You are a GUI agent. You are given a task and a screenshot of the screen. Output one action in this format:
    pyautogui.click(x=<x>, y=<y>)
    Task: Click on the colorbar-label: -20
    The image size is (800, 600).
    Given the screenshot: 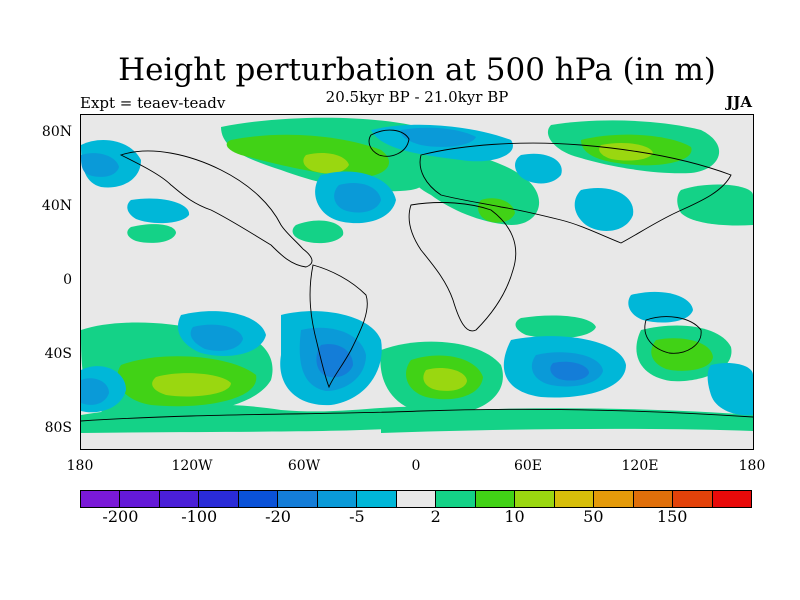 What is the action you would take?
    pyautogui.click(x=278, y=516)
    